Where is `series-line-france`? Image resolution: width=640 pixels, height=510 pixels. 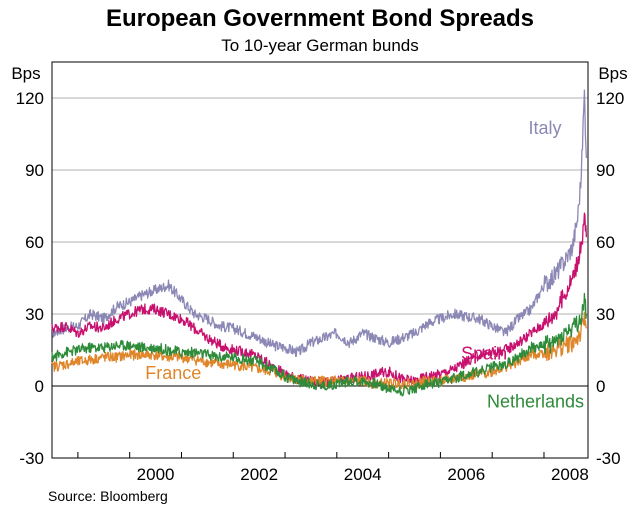
series-line-france is located at coordinates (319, 350).